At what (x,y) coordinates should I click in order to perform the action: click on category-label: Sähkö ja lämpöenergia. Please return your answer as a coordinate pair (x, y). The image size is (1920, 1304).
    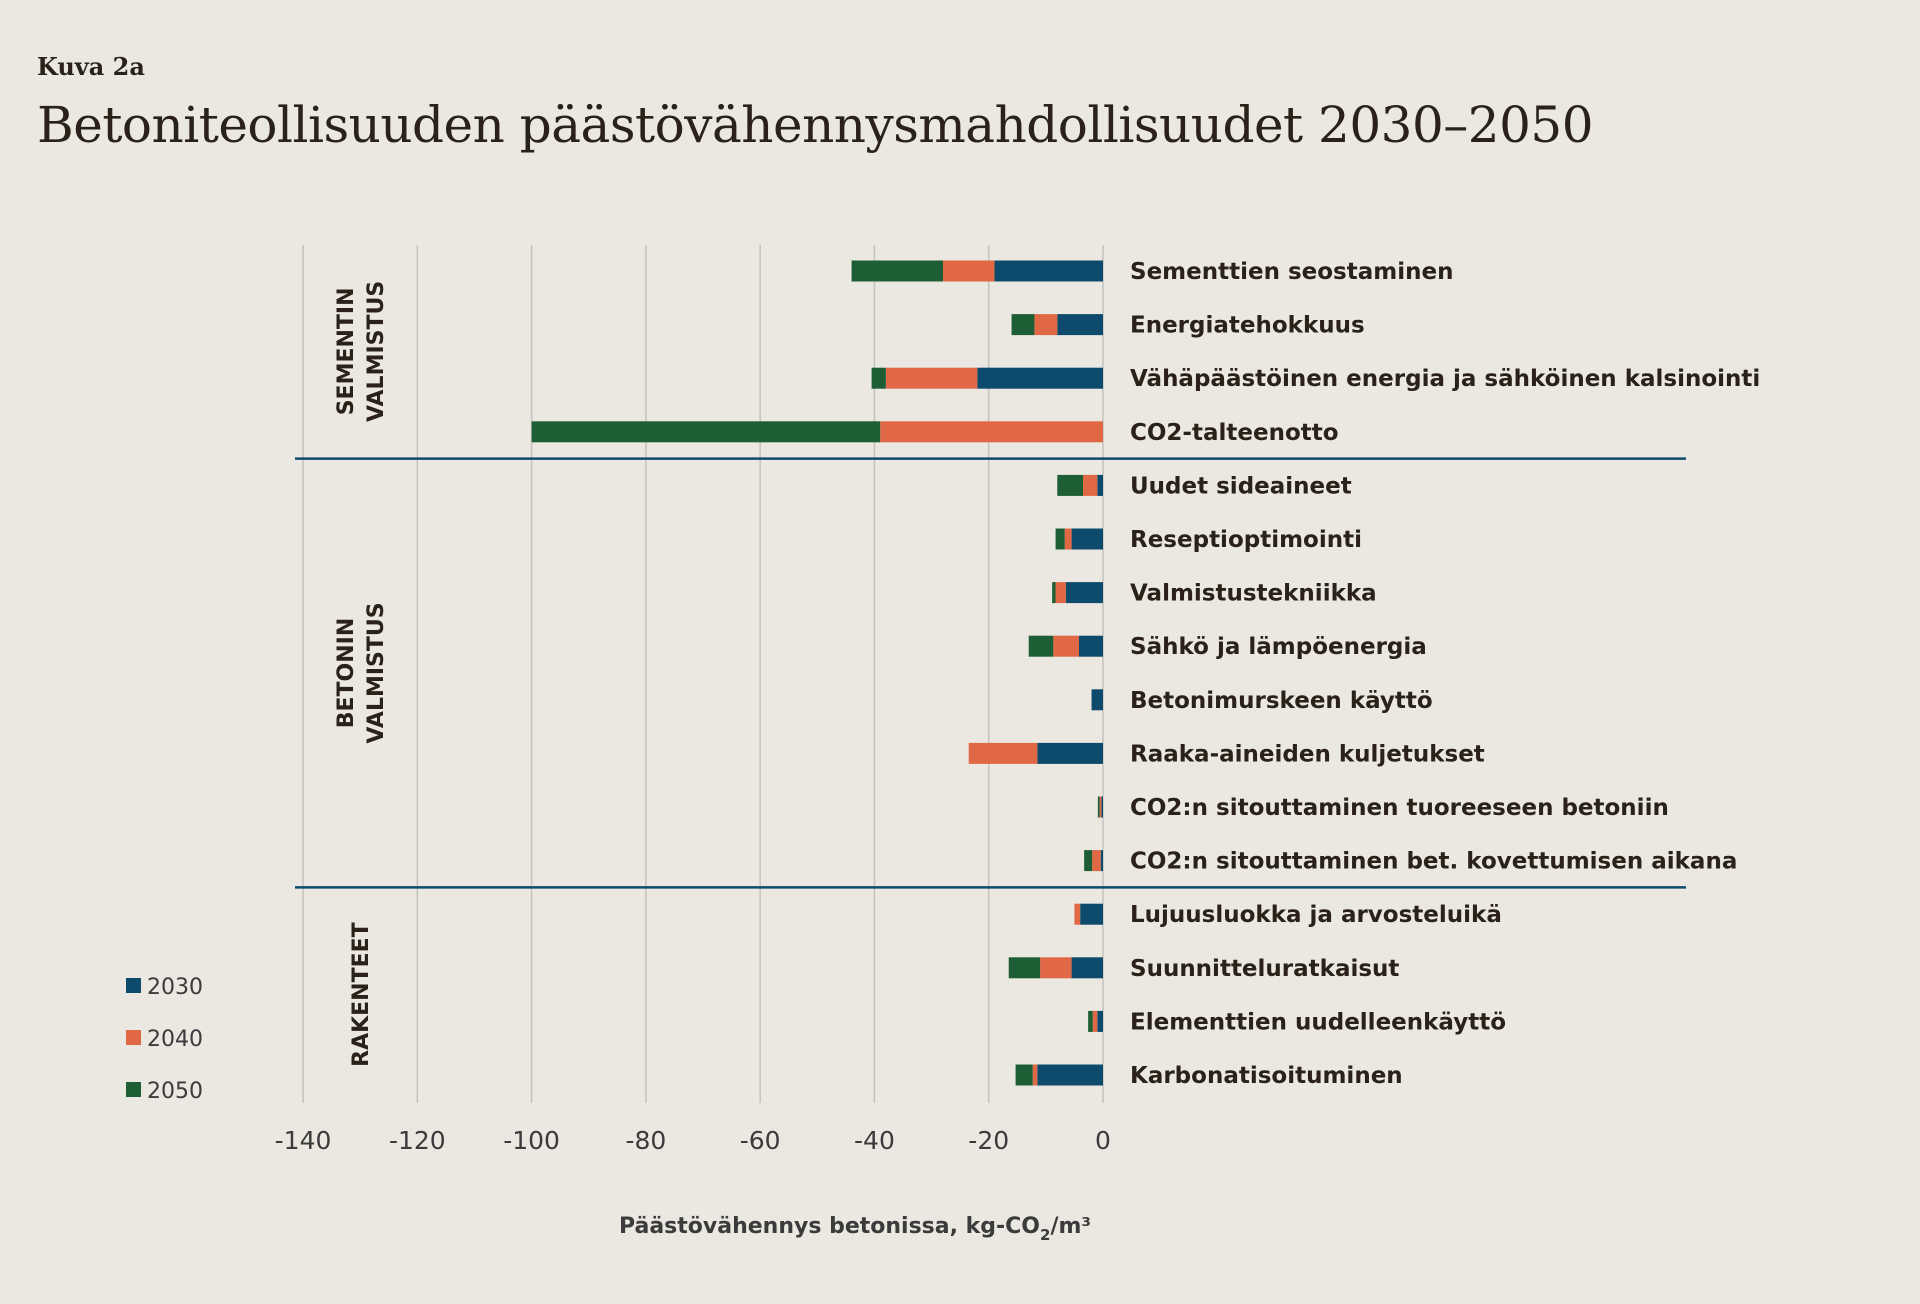
    Looking at the image, I should click on (1278, 647).